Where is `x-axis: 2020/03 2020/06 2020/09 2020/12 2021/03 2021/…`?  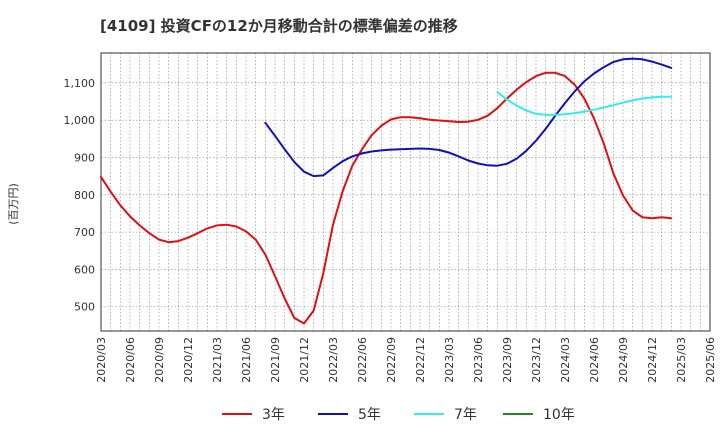 x-axis: 2020/03 2020/06 2020/09 2020/12 2021/03 2021/… is located at coordinates (406, 360).